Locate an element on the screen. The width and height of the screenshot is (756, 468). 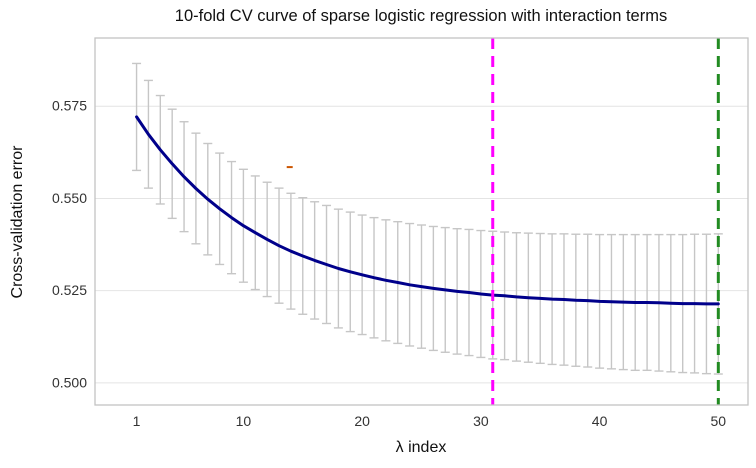
y-tick-label: 0.575 is located at coordinates (69, 106).